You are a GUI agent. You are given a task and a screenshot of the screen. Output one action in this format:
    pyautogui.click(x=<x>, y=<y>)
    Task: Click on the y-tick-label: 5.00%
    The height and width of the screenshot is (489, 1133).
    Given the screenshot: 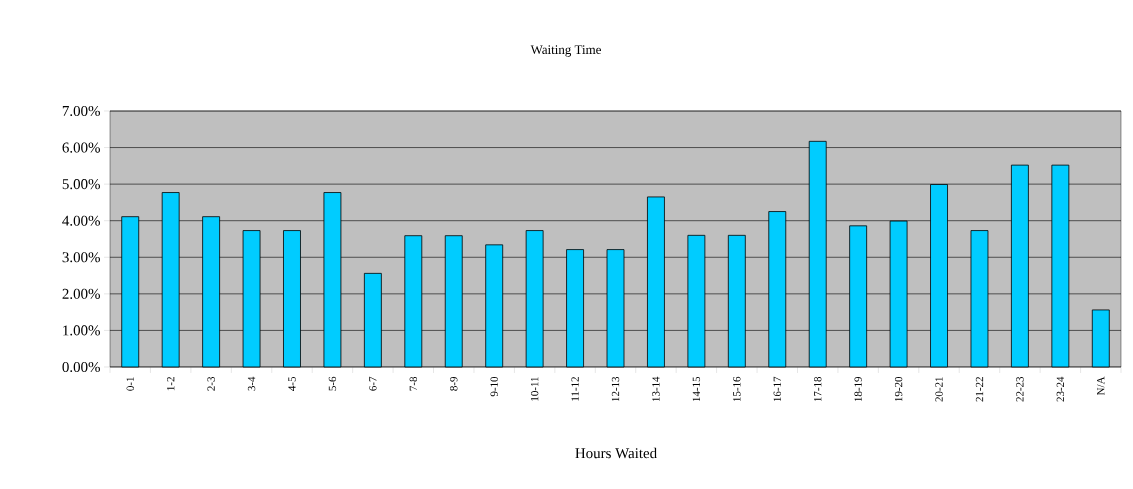 What is the action you would take?
    pyautogui.click(x=81, y=184)
    